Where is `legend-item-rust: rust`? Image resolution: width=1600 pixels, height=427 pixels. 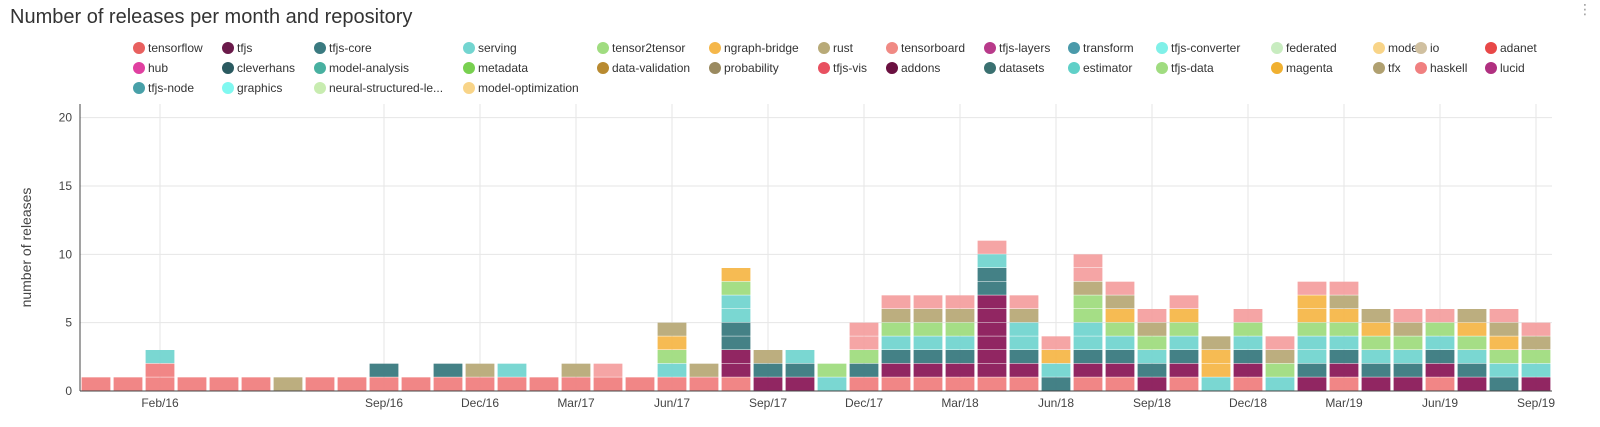
legend-item-rust: rust is located at coordinates (836, 48).